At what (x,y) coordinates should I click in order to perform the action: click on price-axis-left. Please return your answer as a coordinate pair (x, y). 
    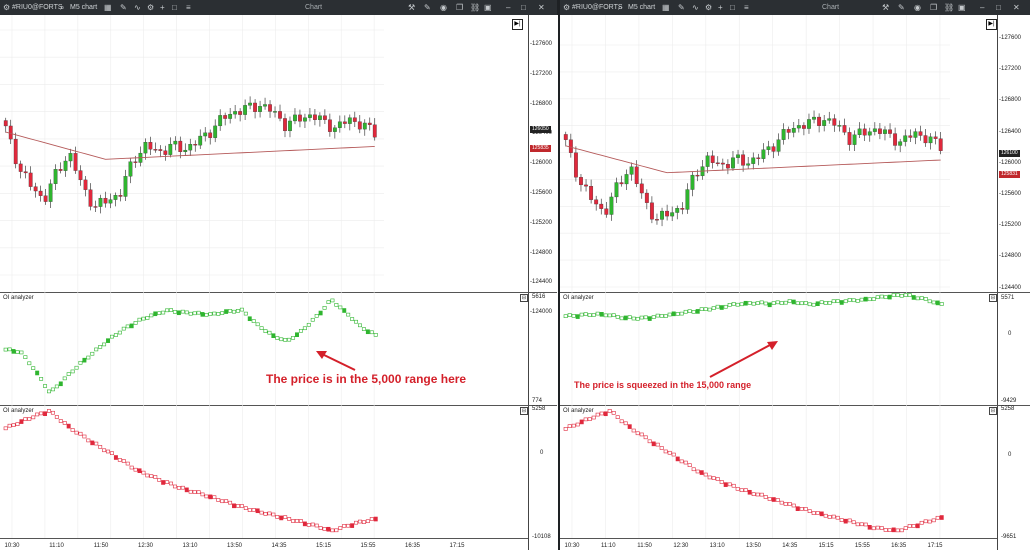
    Looking at the image, I should click on (543, 282).